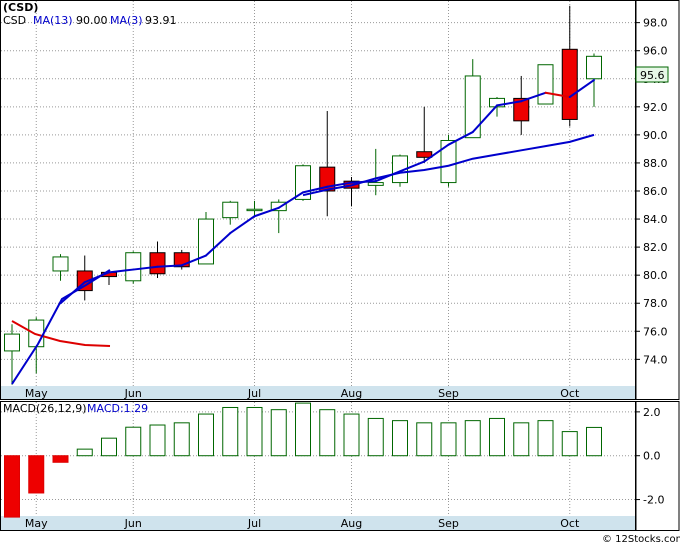 This screenshot has width=680, height=546. Describe the element at coordinates (655, 275) in the screenshot. I see `price-y-tick-label: 80.0` at that location.